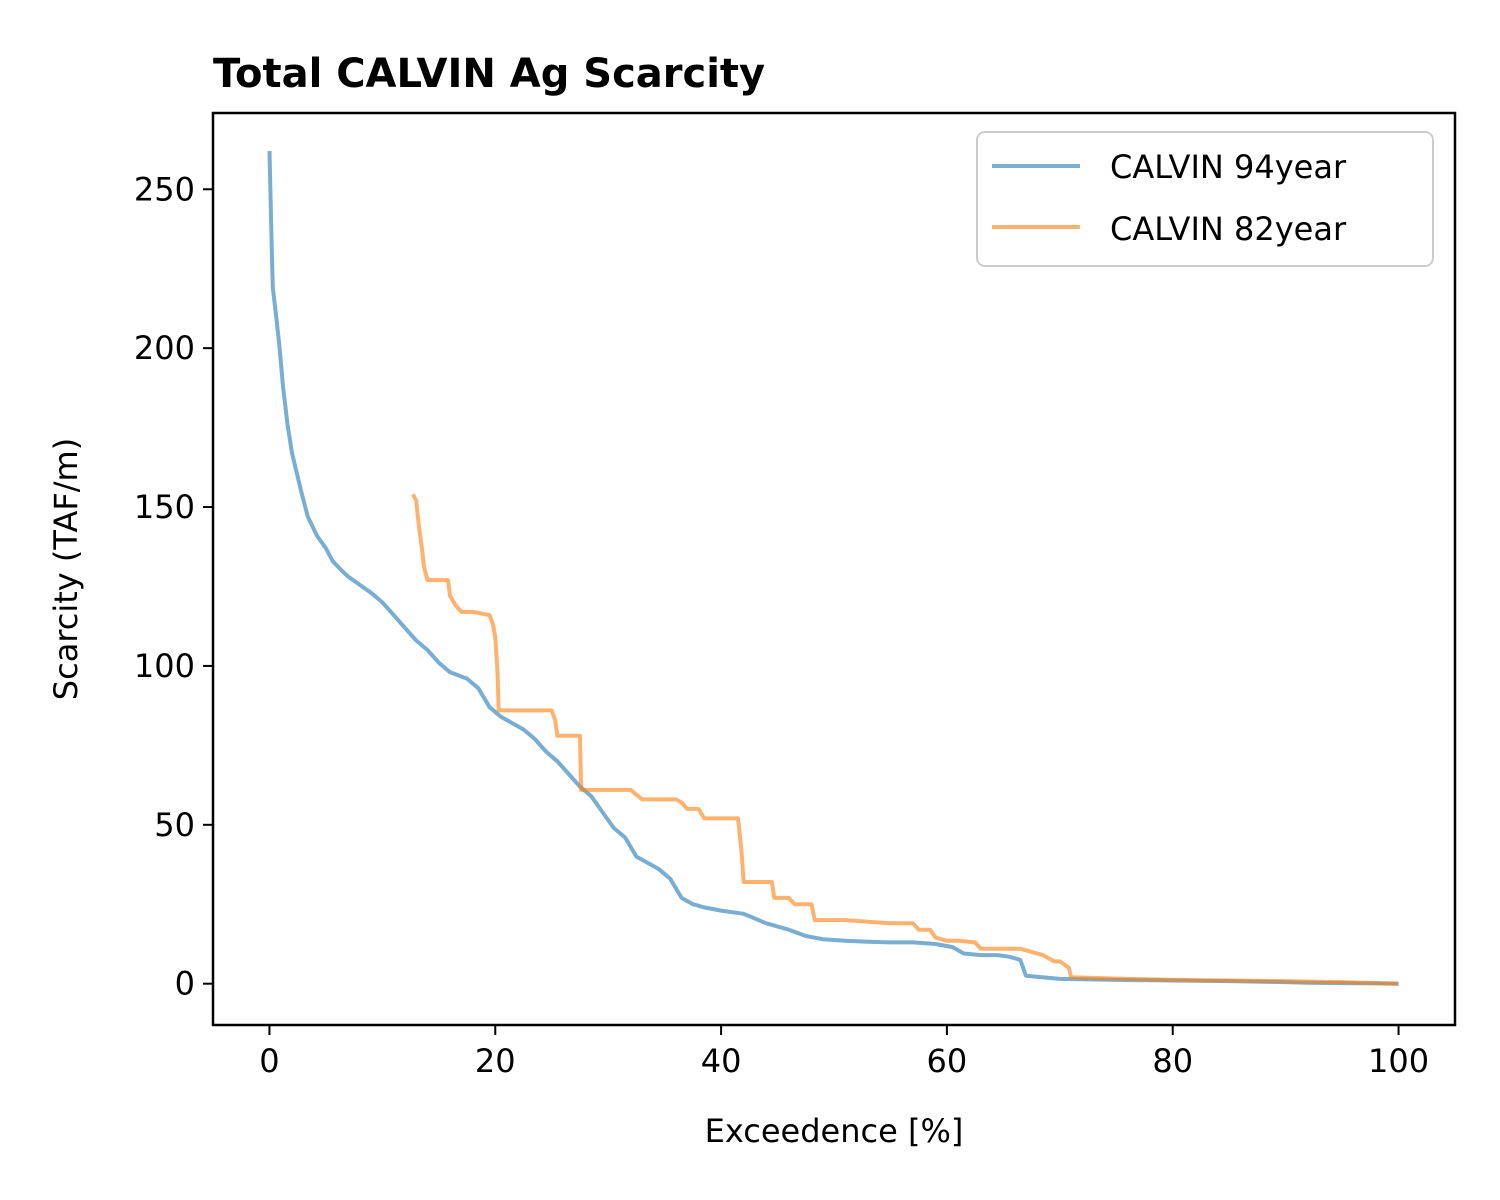 This screenshot has height=1200, width=1500. What do you see at coordinates (1398, 1061) in the screenshot?
I see `x-tick-label: 100` at bounding box center [1398, 1061].